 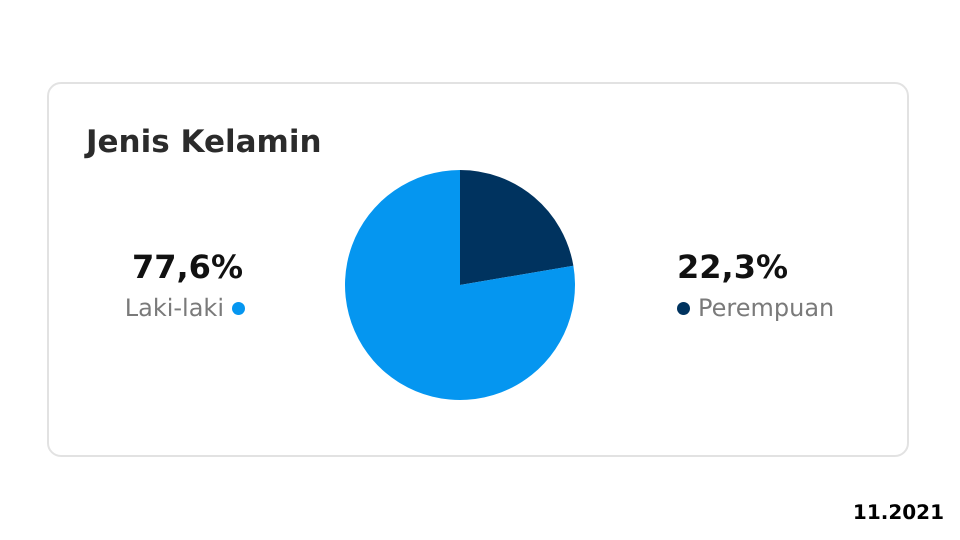 I want to click on text: 11.2021, so click(x=898, y=512).